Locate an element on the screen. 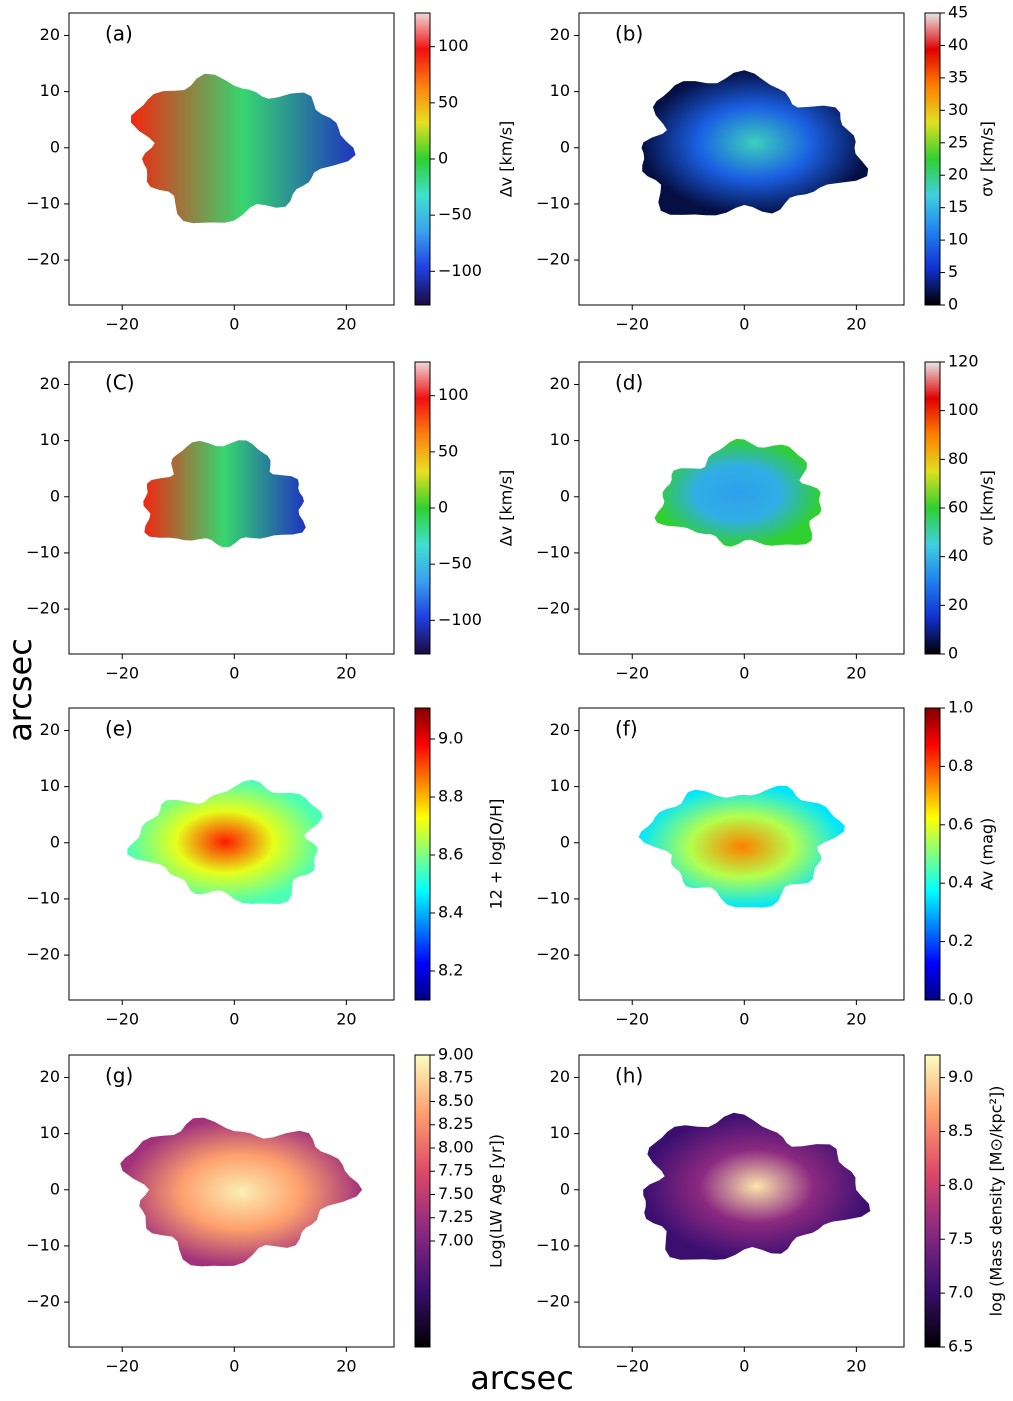 The height and width of the screenshot is (1401, 1013). colorbar-tick-label: 6.5 is located at coordinates (960, 1346).